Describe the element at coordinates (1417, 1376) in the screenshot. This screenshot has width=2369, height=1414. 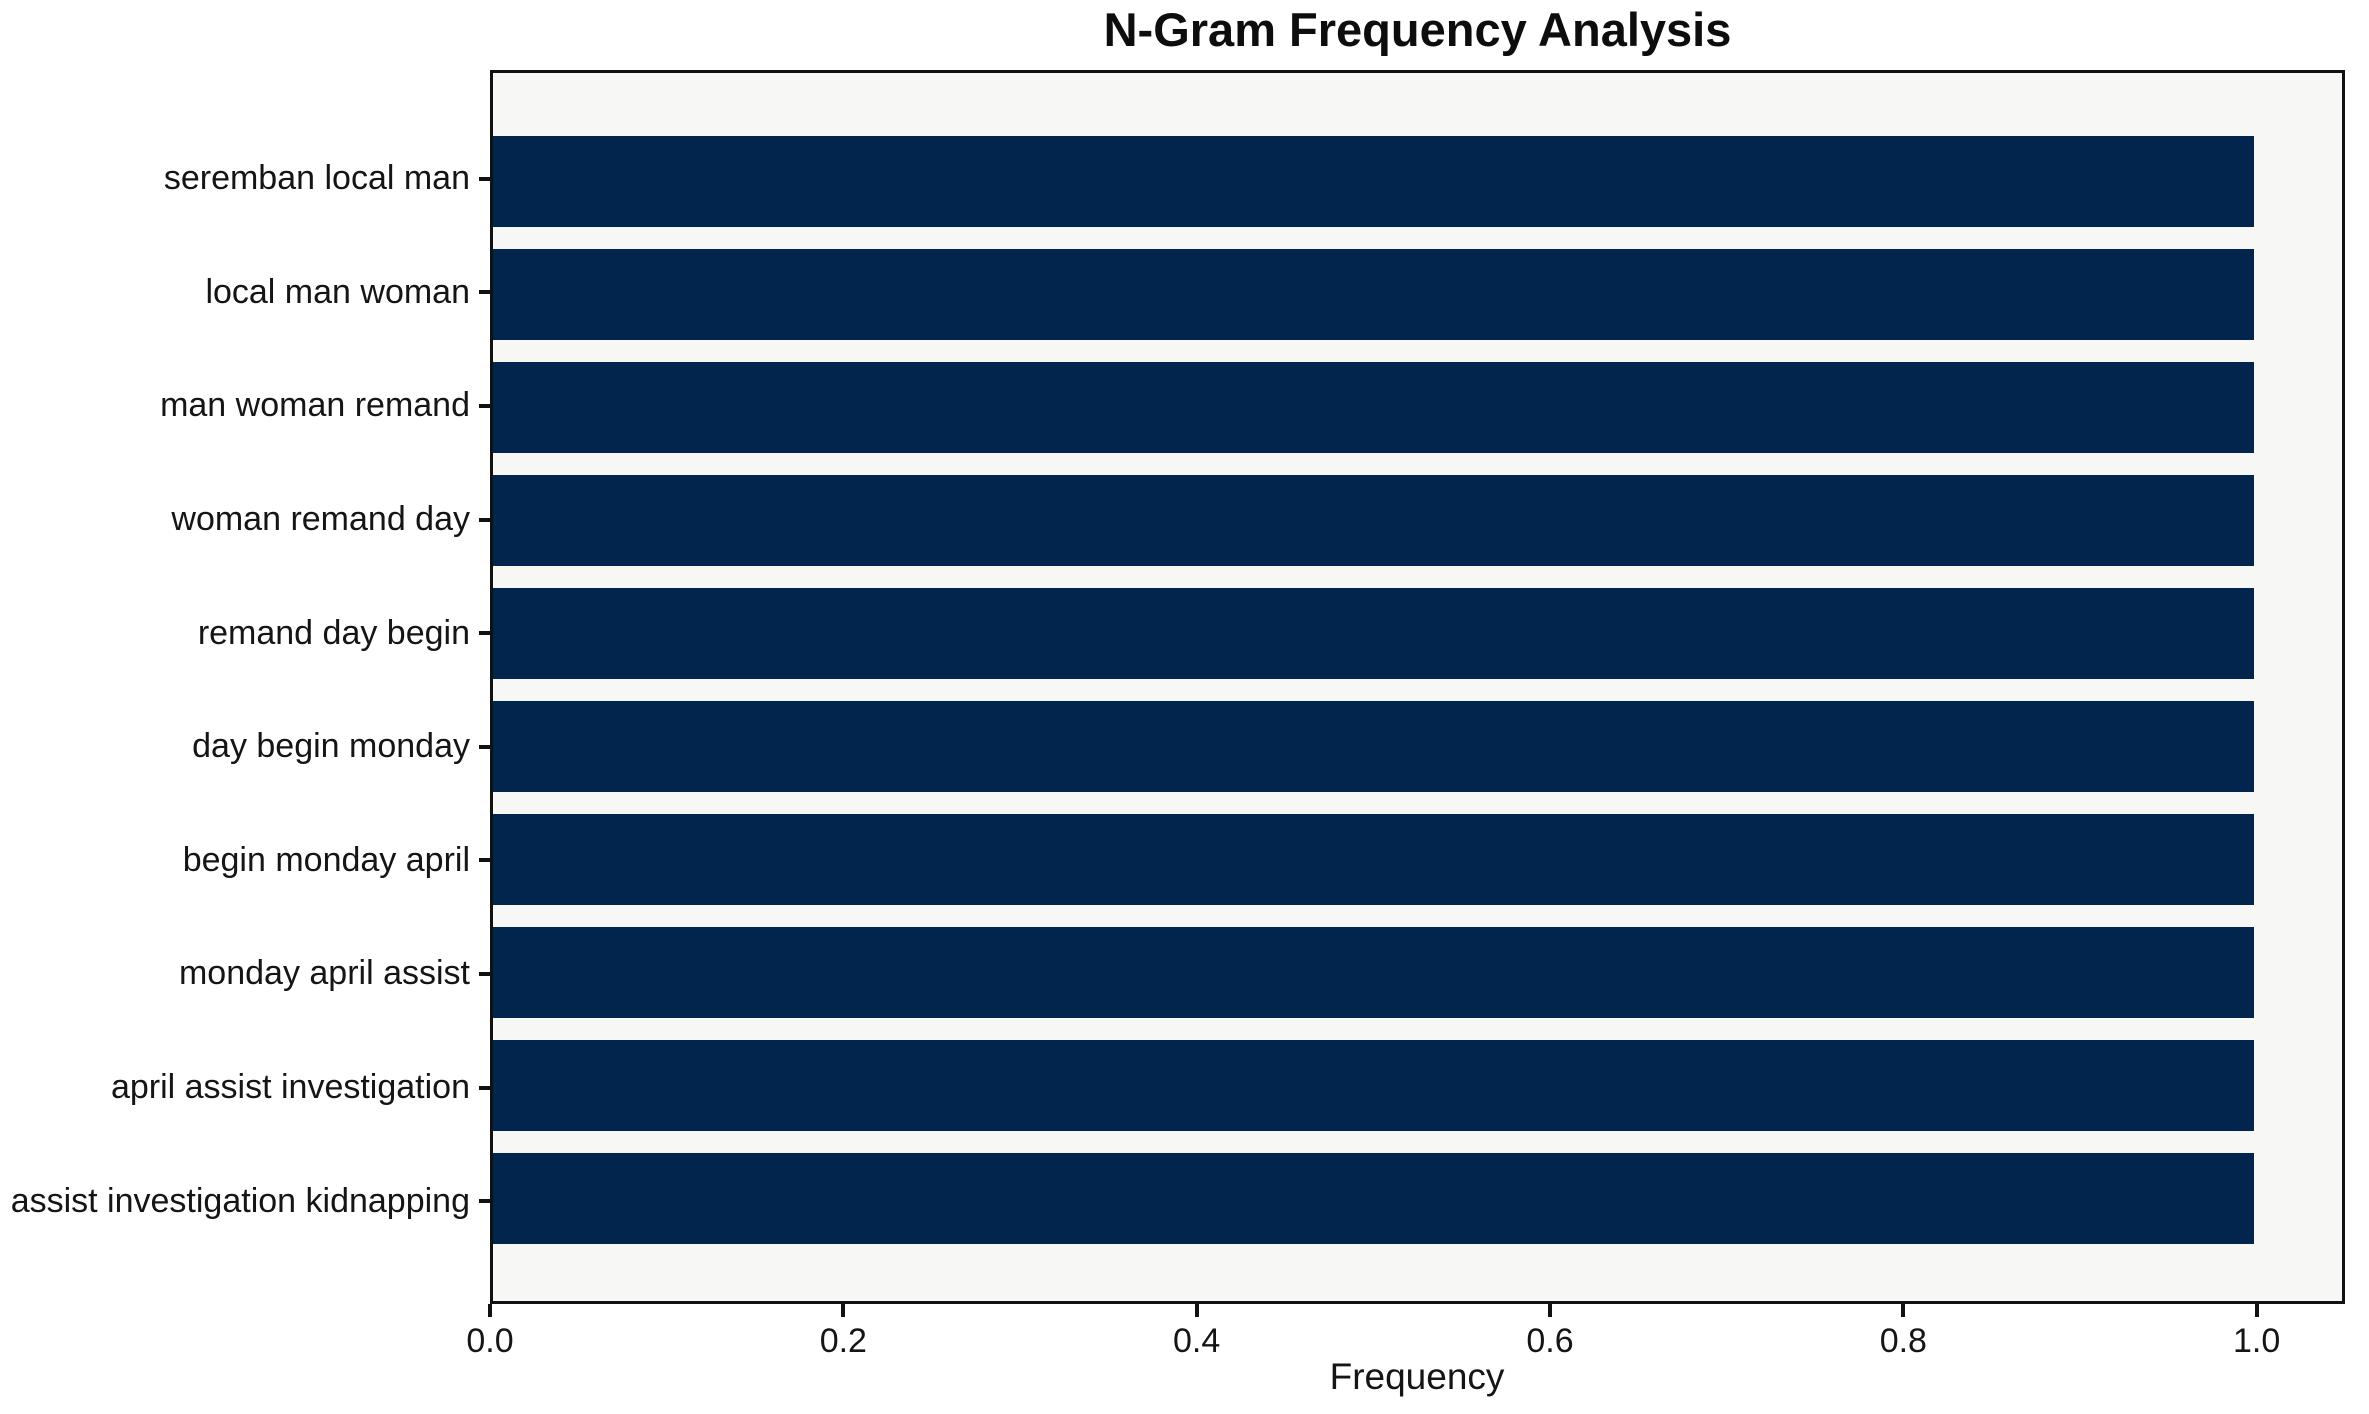
I see `x-axis-title: Frequency` at that location.